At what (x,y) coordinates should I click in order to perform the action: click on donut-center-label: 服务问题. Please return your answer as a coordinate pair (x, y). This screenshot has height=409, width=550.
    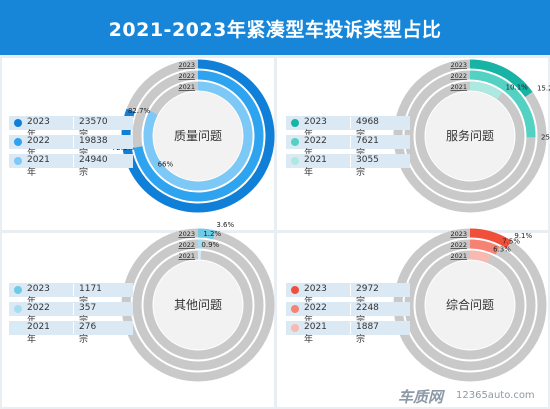
    Looking at the image, I should click on (470, 135).